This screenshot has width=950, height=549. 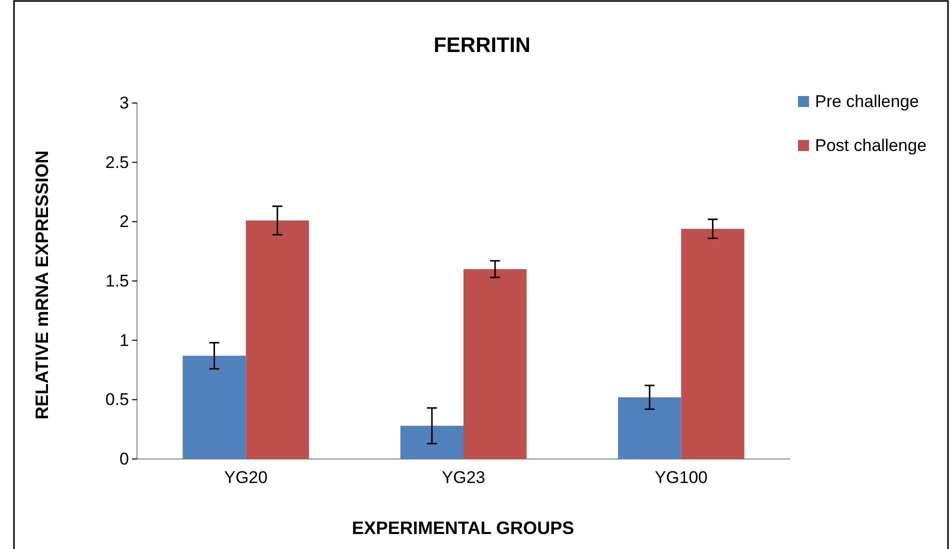 What do you see at coordinates (681, 478) in the screenshot?
I see `x-tick-label: YG100` at bounding box center [681, 478].